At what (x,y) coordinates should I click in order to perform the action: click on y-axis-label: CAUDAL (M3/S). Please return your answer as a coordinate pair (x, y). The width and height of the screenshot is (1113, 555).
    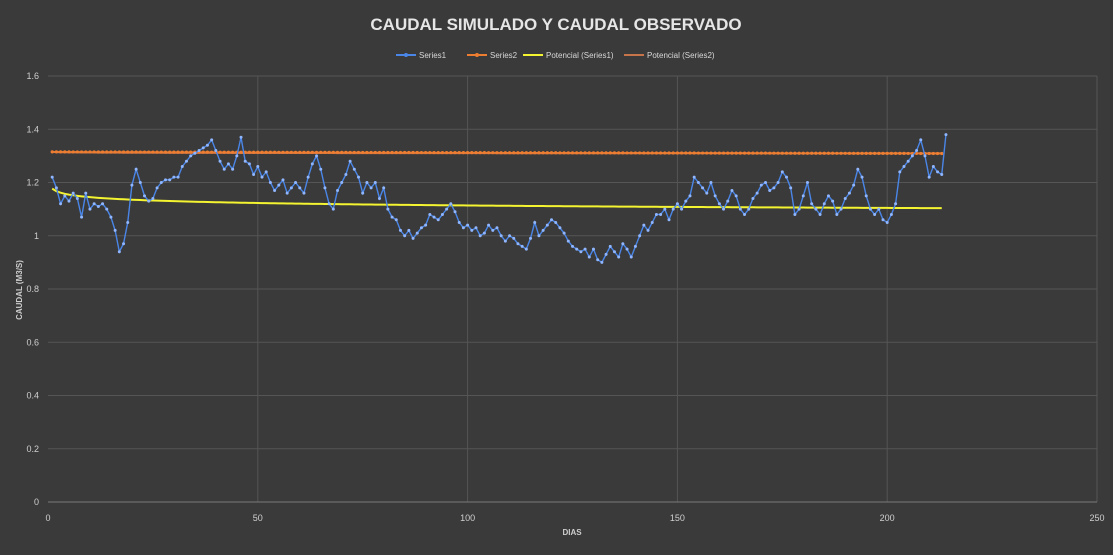
    Looking at the image, I should click on (19, 290).